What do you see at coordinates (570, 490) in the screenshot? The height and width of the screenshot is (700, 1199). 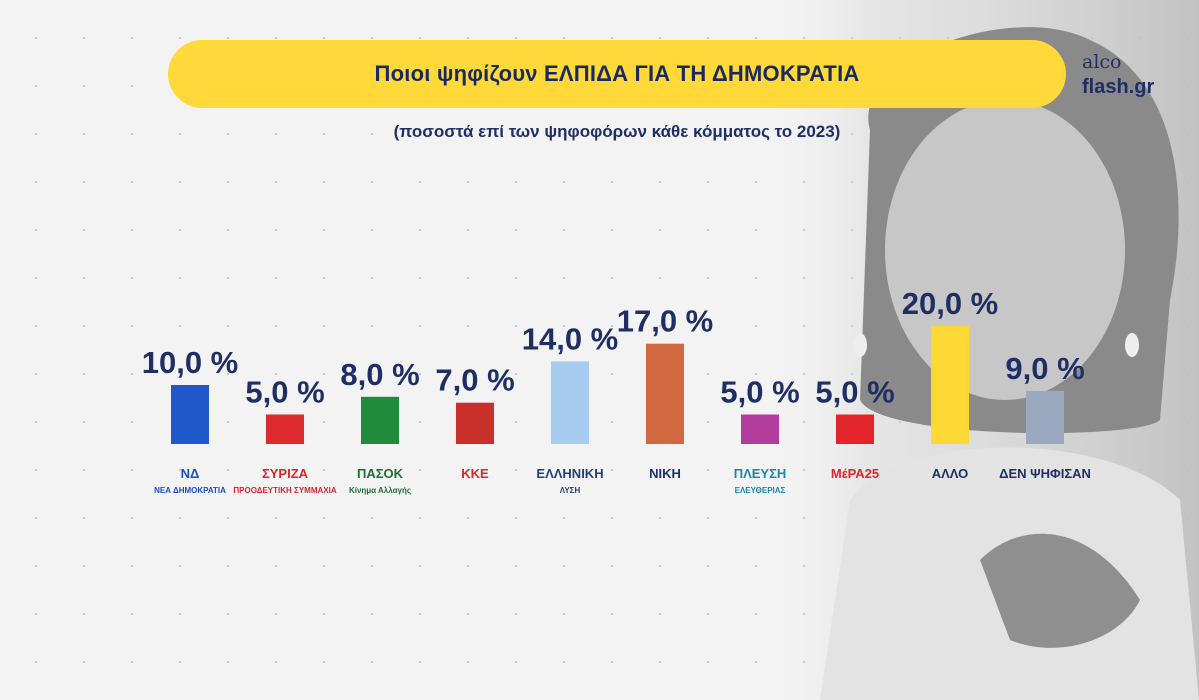 I see `category-sublabel-5: ΛΥΣΗ` at bounding box center [570, 490].